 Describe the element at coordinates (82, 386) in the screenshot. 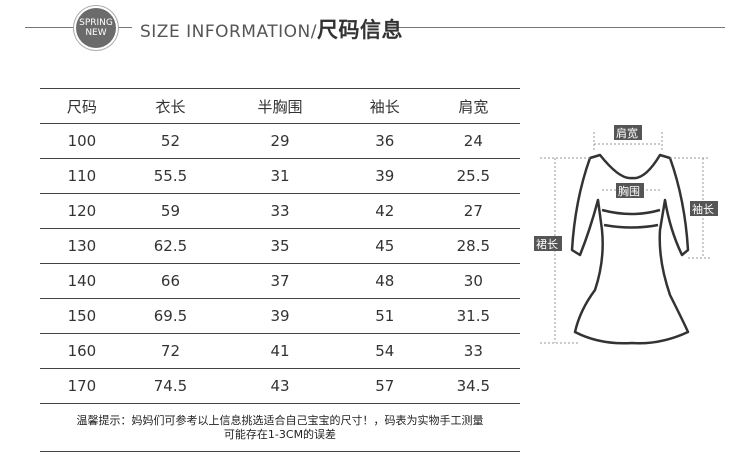

I see `table-cell: 170` at that location.